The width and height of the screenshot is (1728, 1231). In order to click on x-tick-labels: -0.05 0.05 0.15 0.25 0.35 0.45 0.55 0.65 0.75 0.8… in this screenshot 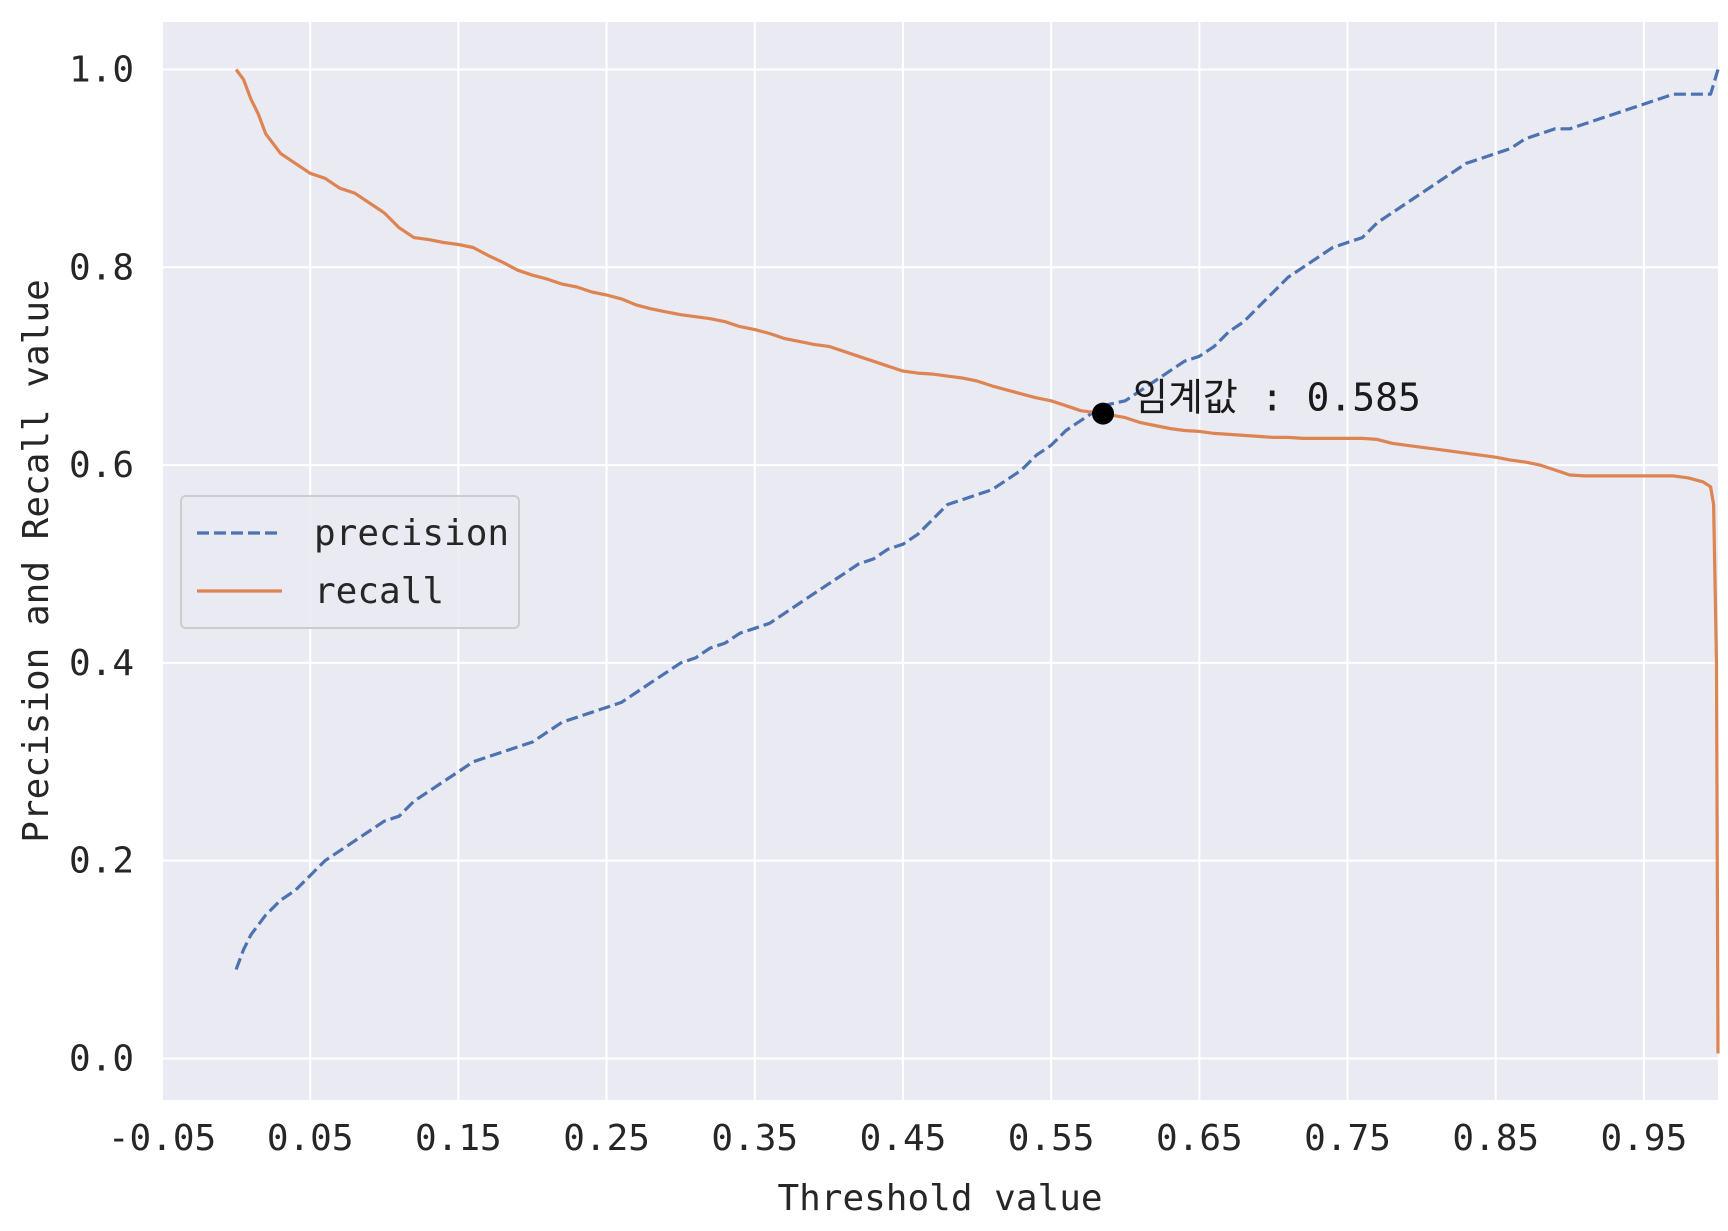, I will do `click(897, 1138)`.